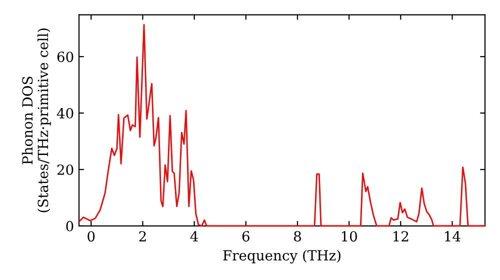 This screenshot has height=280, width=500. I want to click on x-tick-label: 14, so click(452, 236).